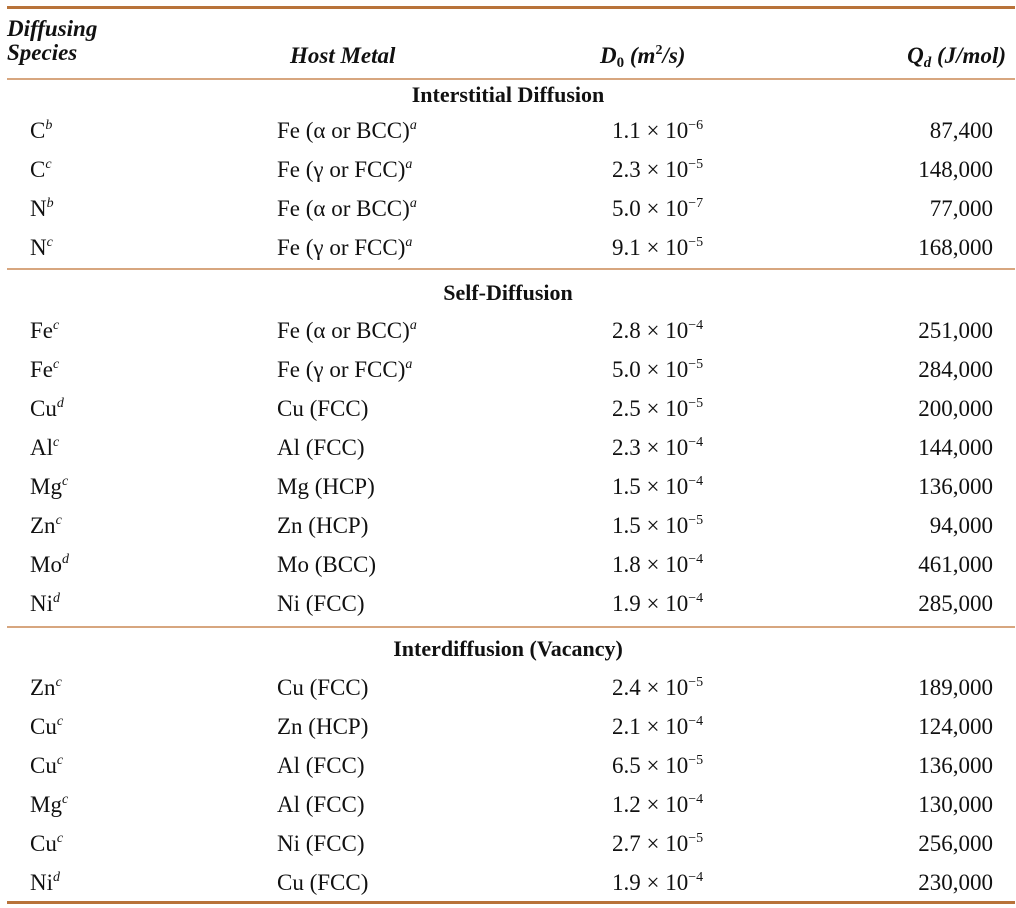 This screenshot has height=908, width=1016. I want to click on table-row: Cuc Ni (FCC) 2.7 × 10−5 256,000, so click(508, 843).